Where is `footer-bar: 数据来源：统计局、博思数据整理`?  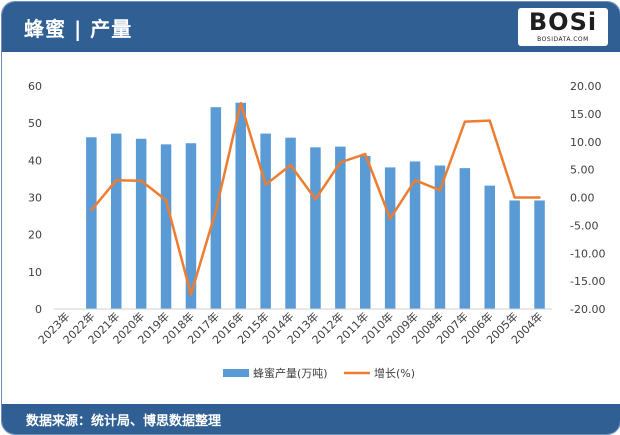
footer-bar: 数据来源：统计局、博思数据整理 is located at coordinates (311, 419).